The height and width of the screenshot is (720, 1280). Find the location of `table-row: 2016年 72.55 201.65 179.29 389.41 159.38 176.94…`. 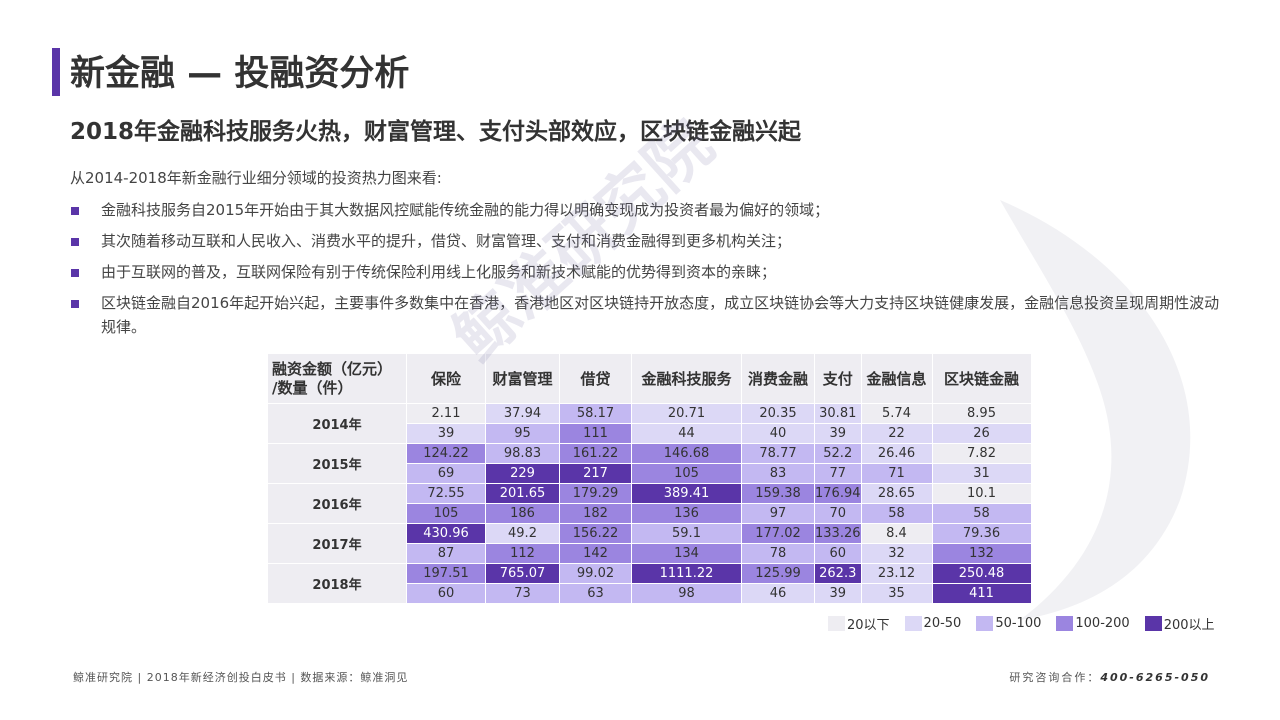

table-row: 2016年 72.55 201.65 179.29 389.41 159.38 176.94… is located at coordinates (649, 503).